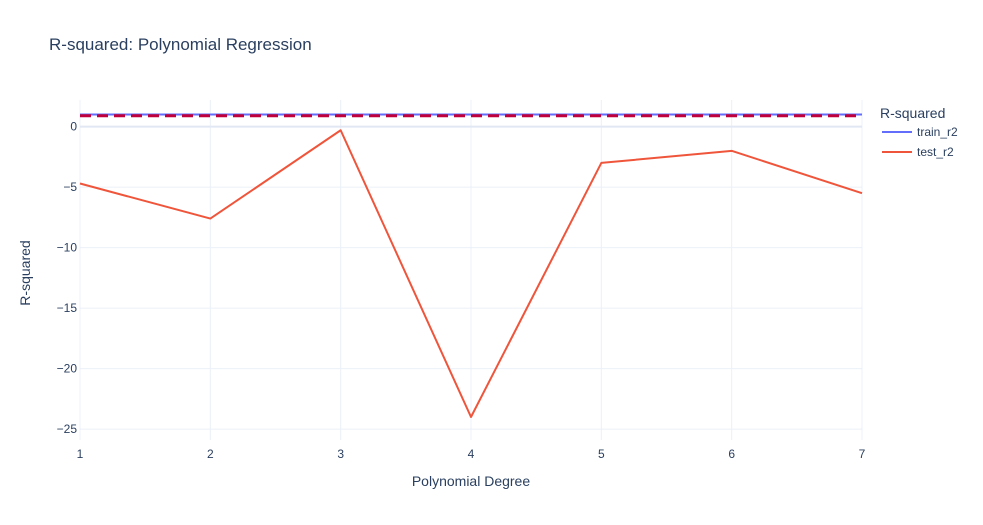  I want to click on legend-label: train_r2, so click(937, 132).